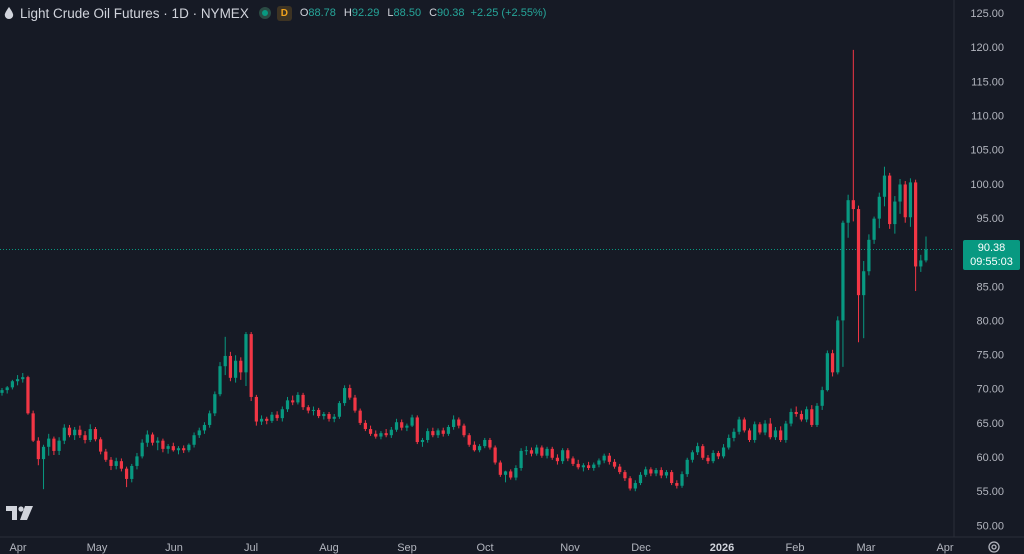  What do you see at coordinates (251, 548) in the screenshot?
I see `x-tick-label: Jul` at bounding box center [251, 548].